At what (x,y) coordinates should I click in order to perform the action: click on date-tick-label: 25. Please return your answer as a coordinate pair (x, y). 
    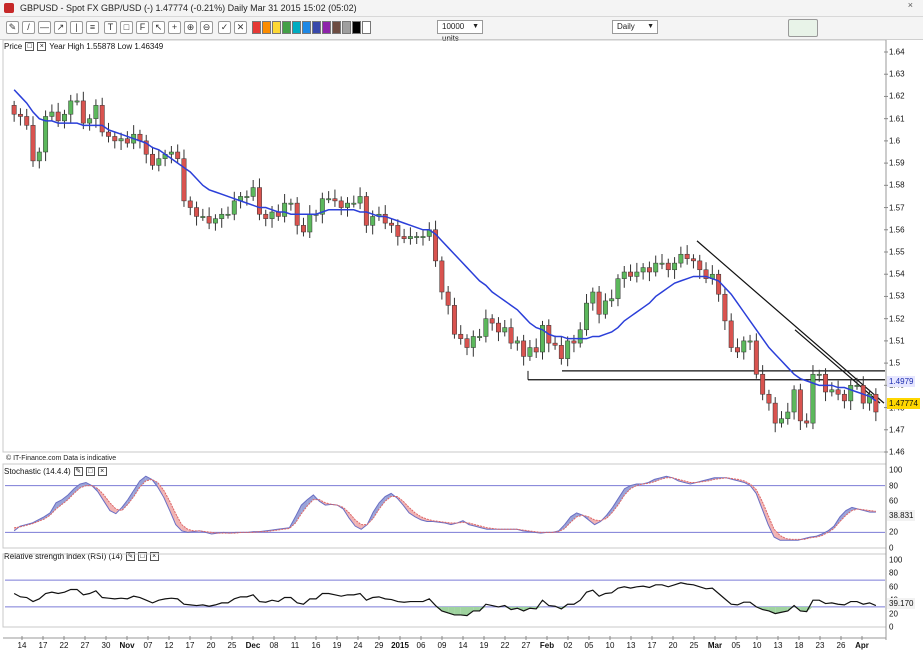
    Looking at the image, I should click on (232, 645).